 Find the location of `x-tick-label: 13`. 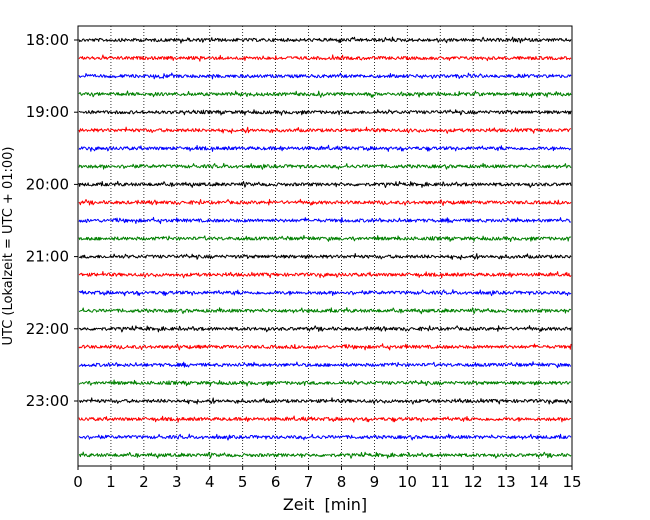

x-tick-label: 13 is located at coordinates (506, 482).